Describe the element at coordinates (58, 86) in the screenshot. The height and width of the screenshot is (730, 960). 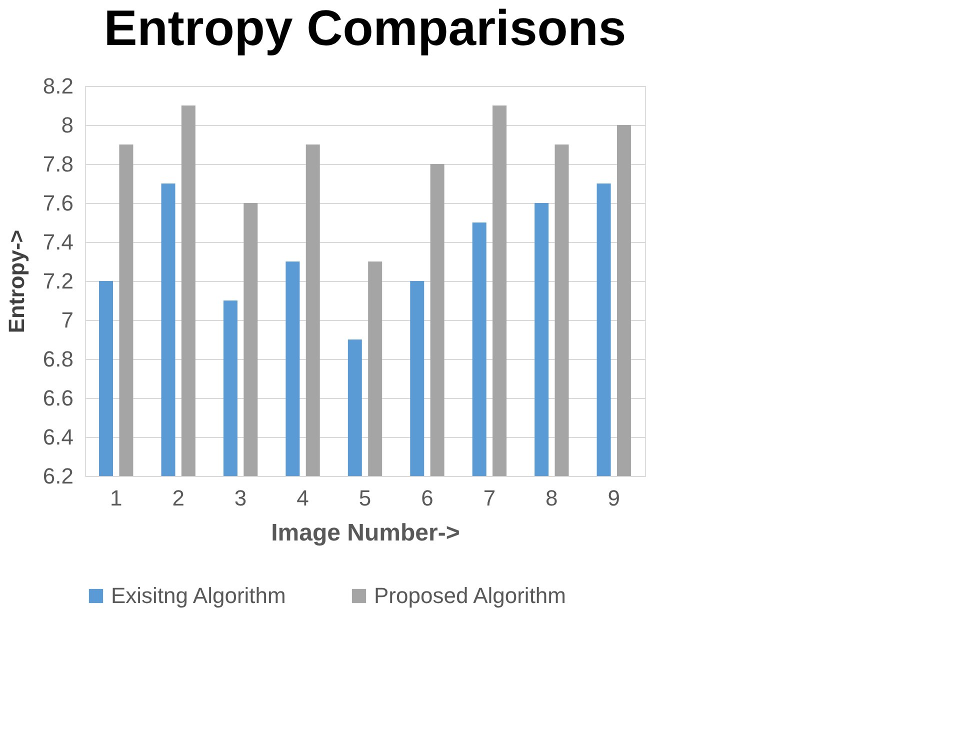
I see `y-tick-label: 8.2` at that location.